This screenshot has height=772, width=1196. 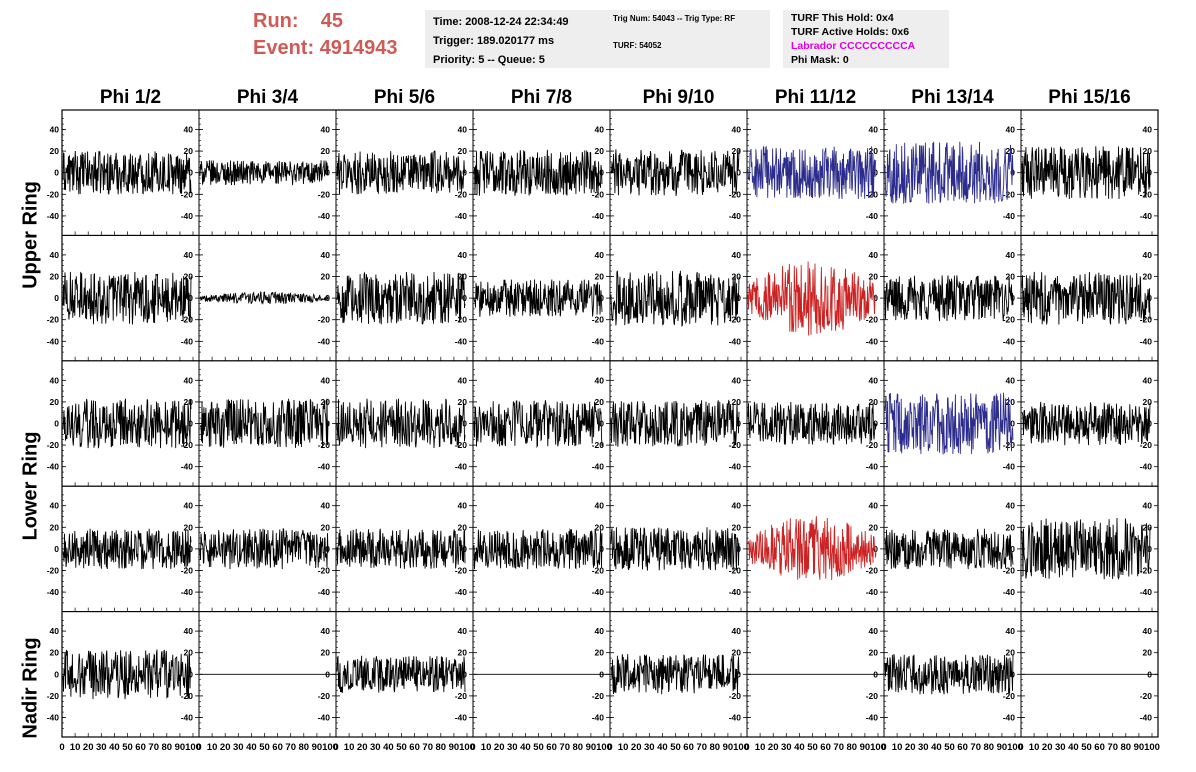 What do you see at coordinates (325, 48) in the screenshot?
I see `event-row: Event: 4914943` at bounding box center [325, 48].